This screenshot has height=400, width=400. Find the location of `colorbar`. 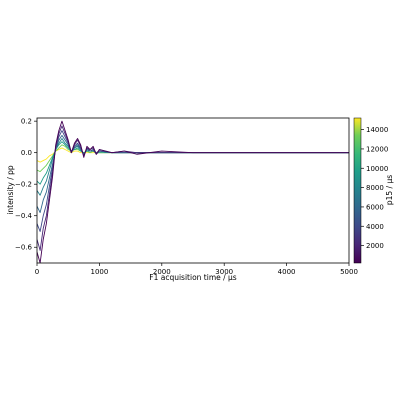

colorbar is located at coordinates (357, 190).